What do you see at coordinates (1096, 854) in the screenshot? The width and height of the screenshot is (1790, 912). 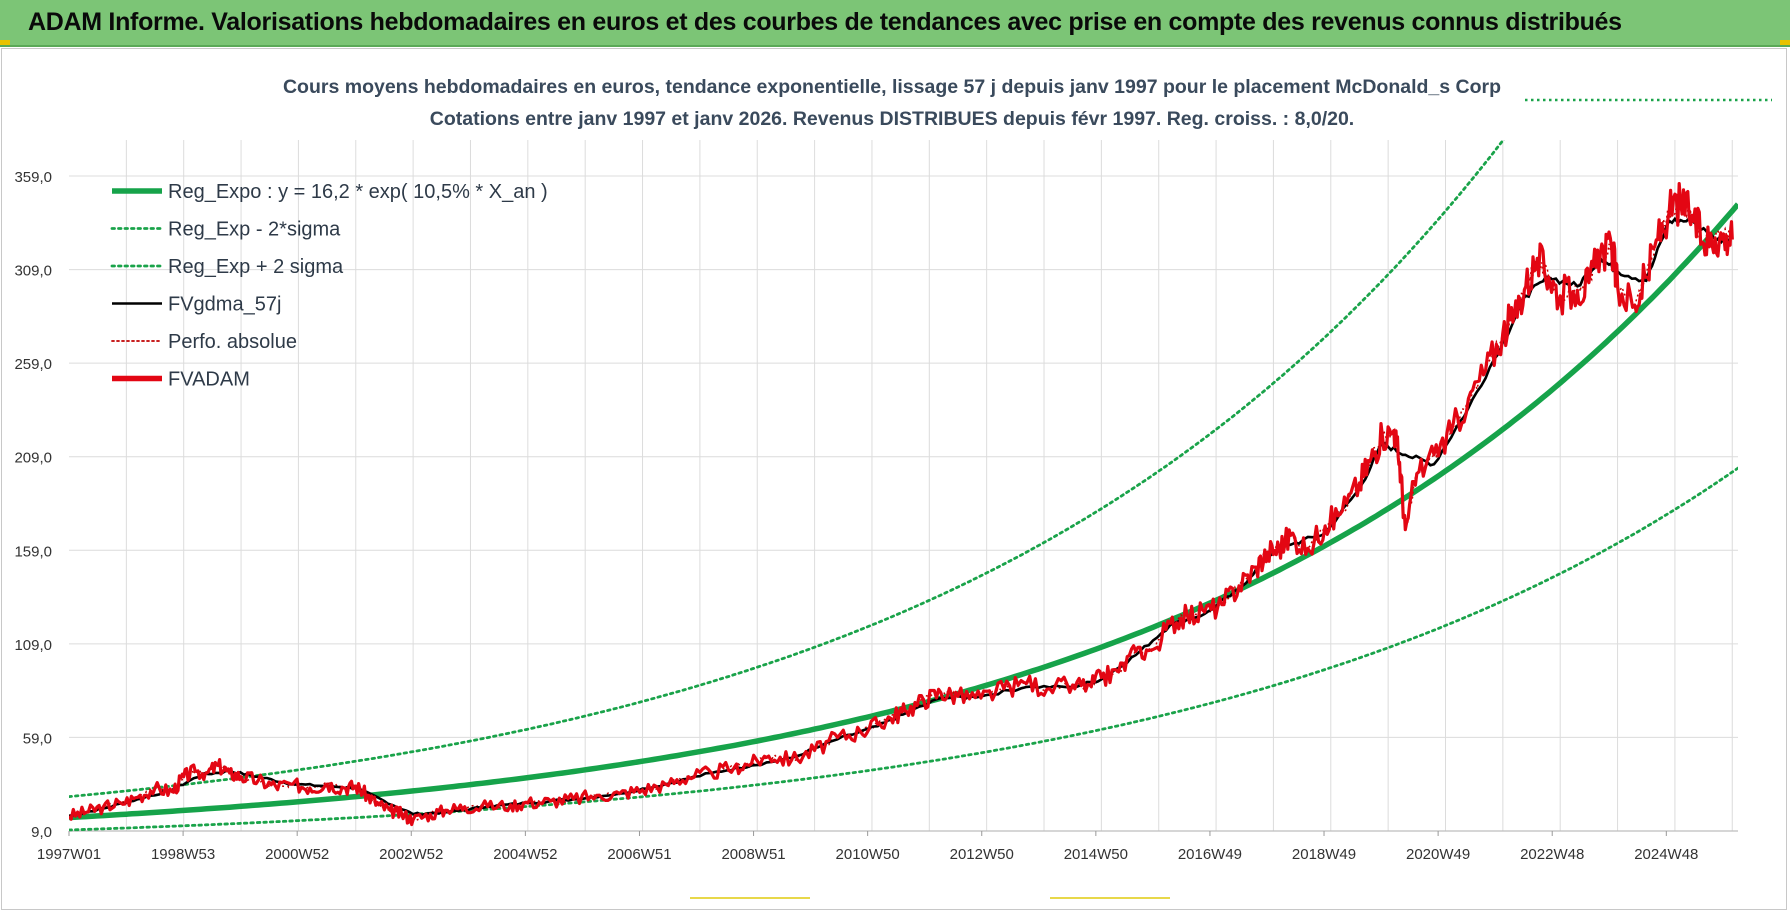 I see `x-tick-label: 2014W50` at bounding box center [1096, 854].